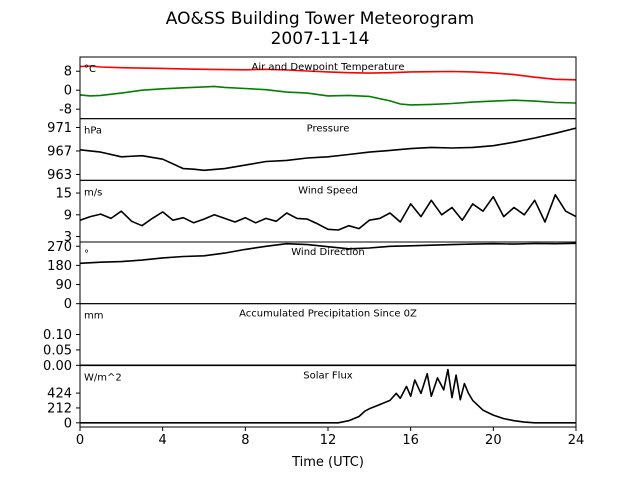 The width and height of the screenshot is (640, 480). Describe the element at coordinates (493, 440) in the screenshot. I see `x-tick-label-5: 20` at that location.